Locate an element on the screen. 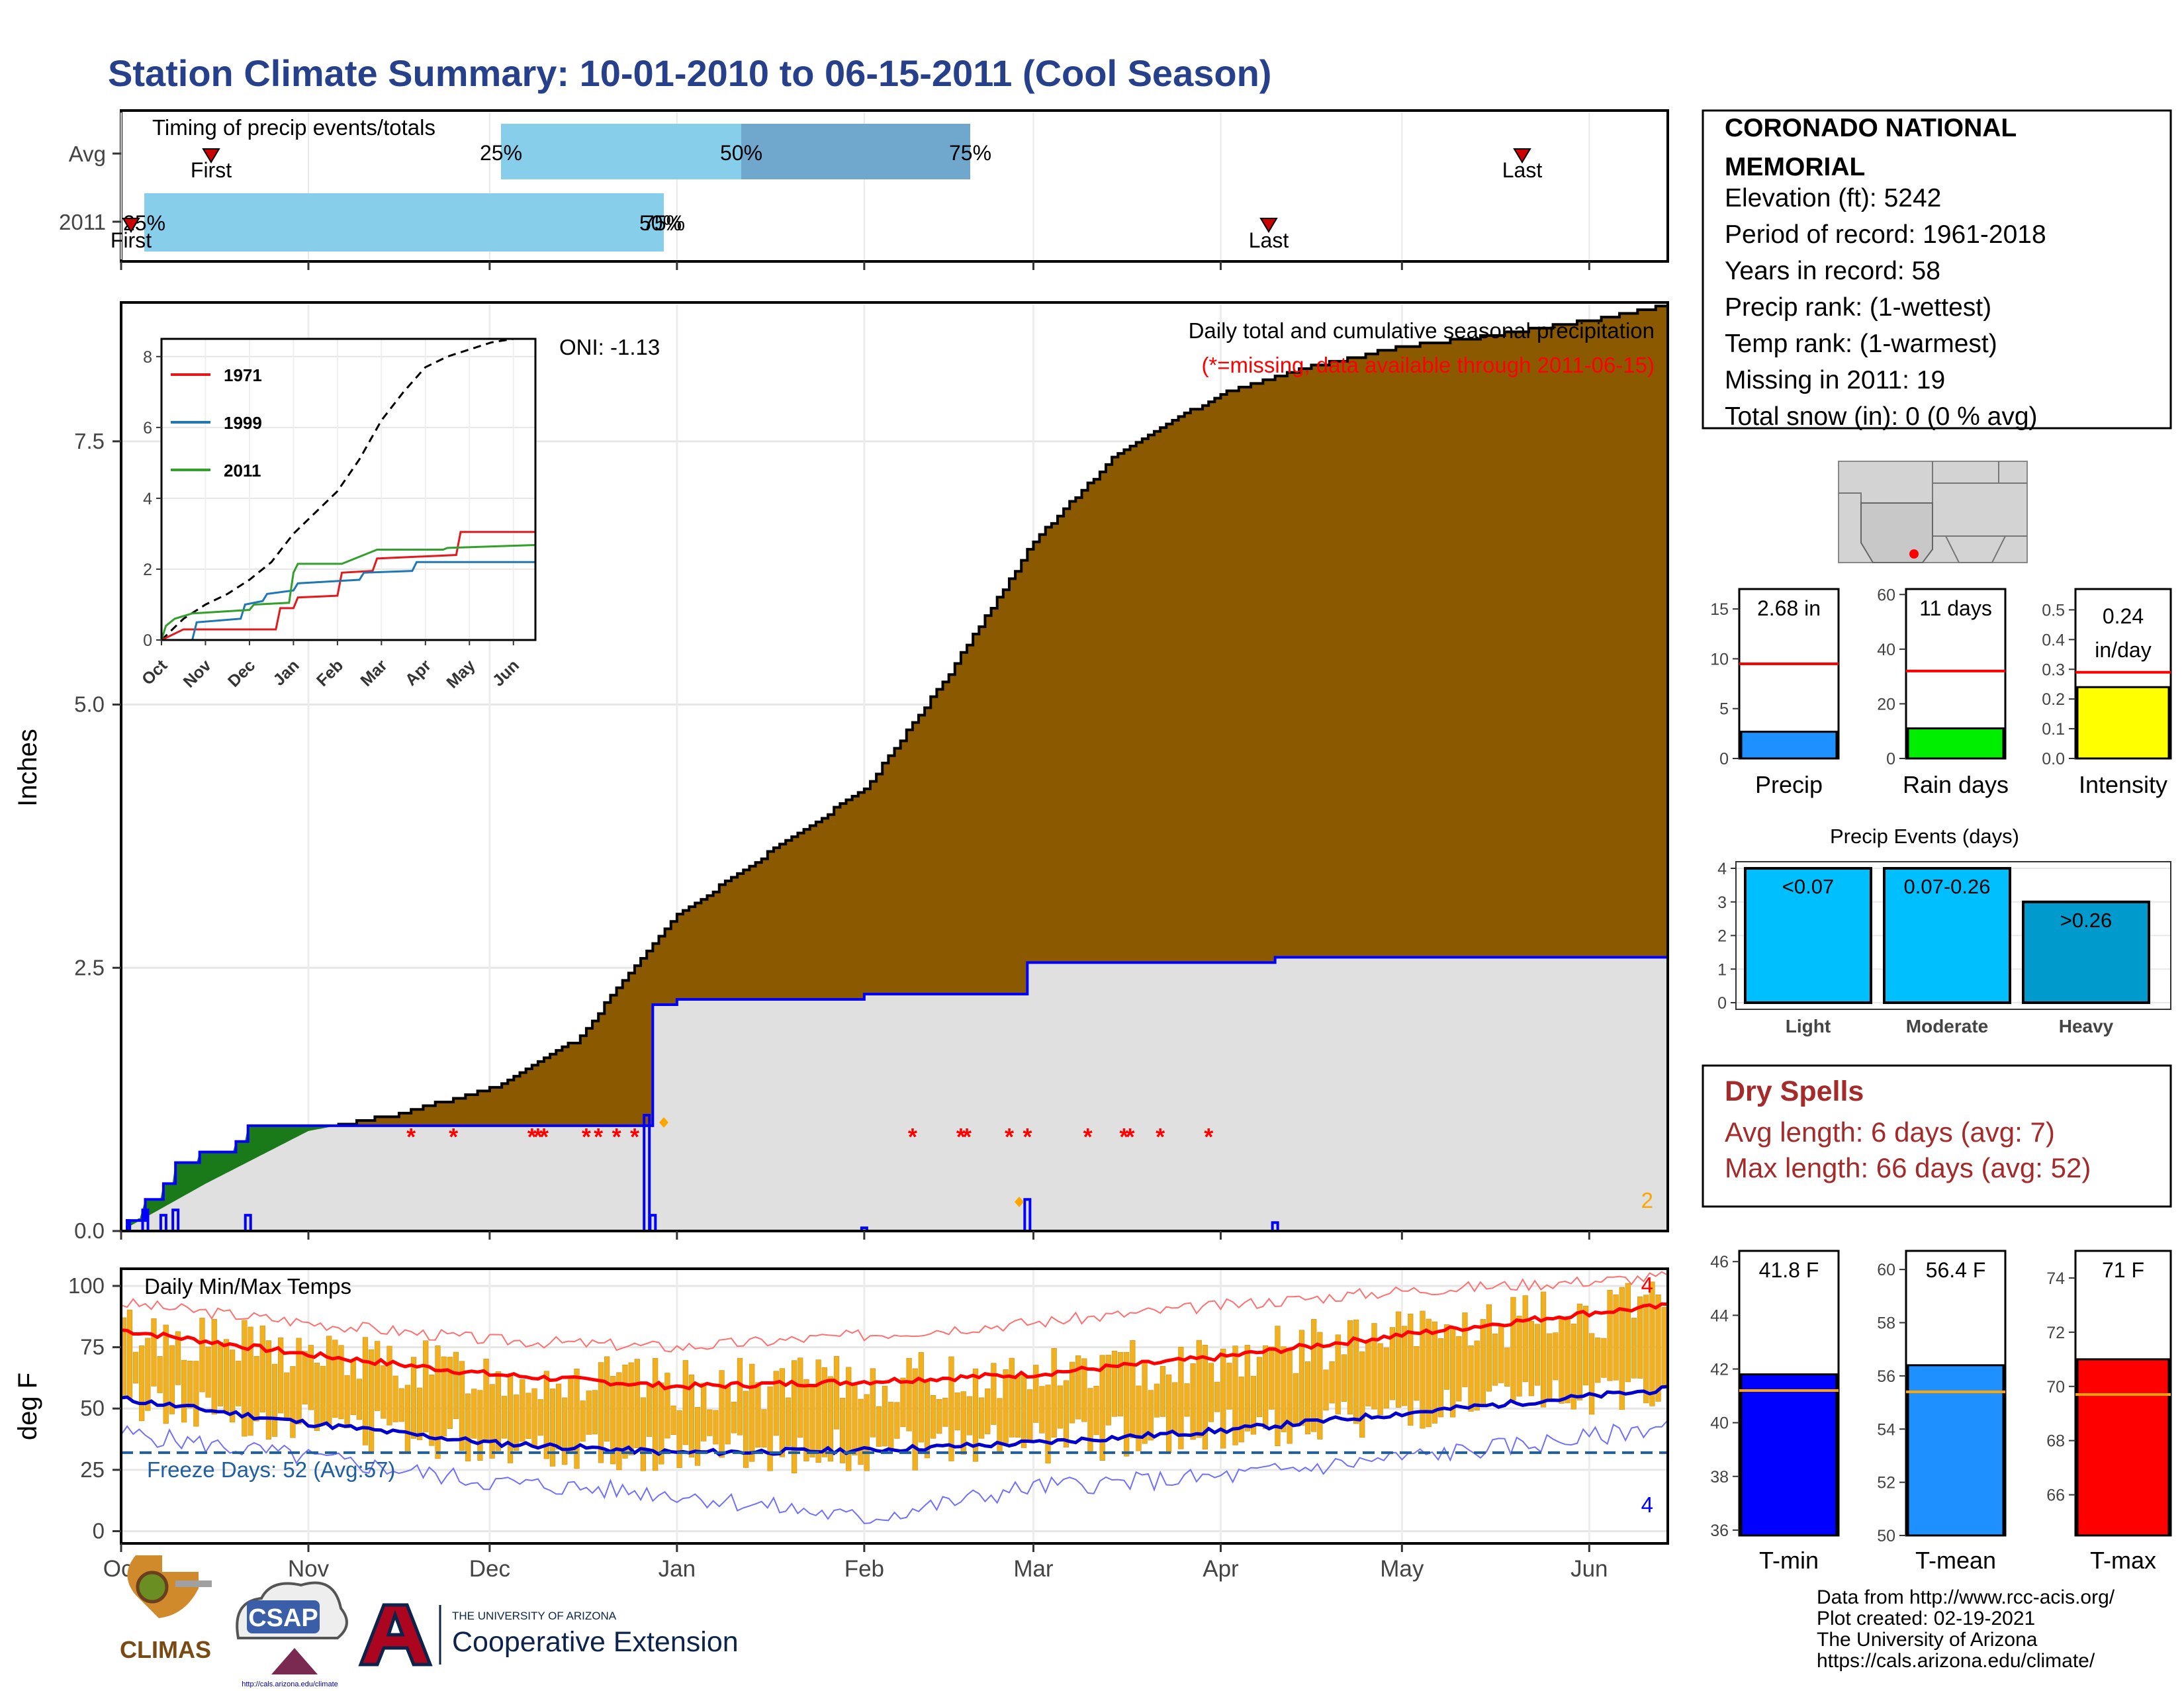 This screenshot has width=2184, height=1691. mini-bar-precip is located at coordinates (1789, 745).